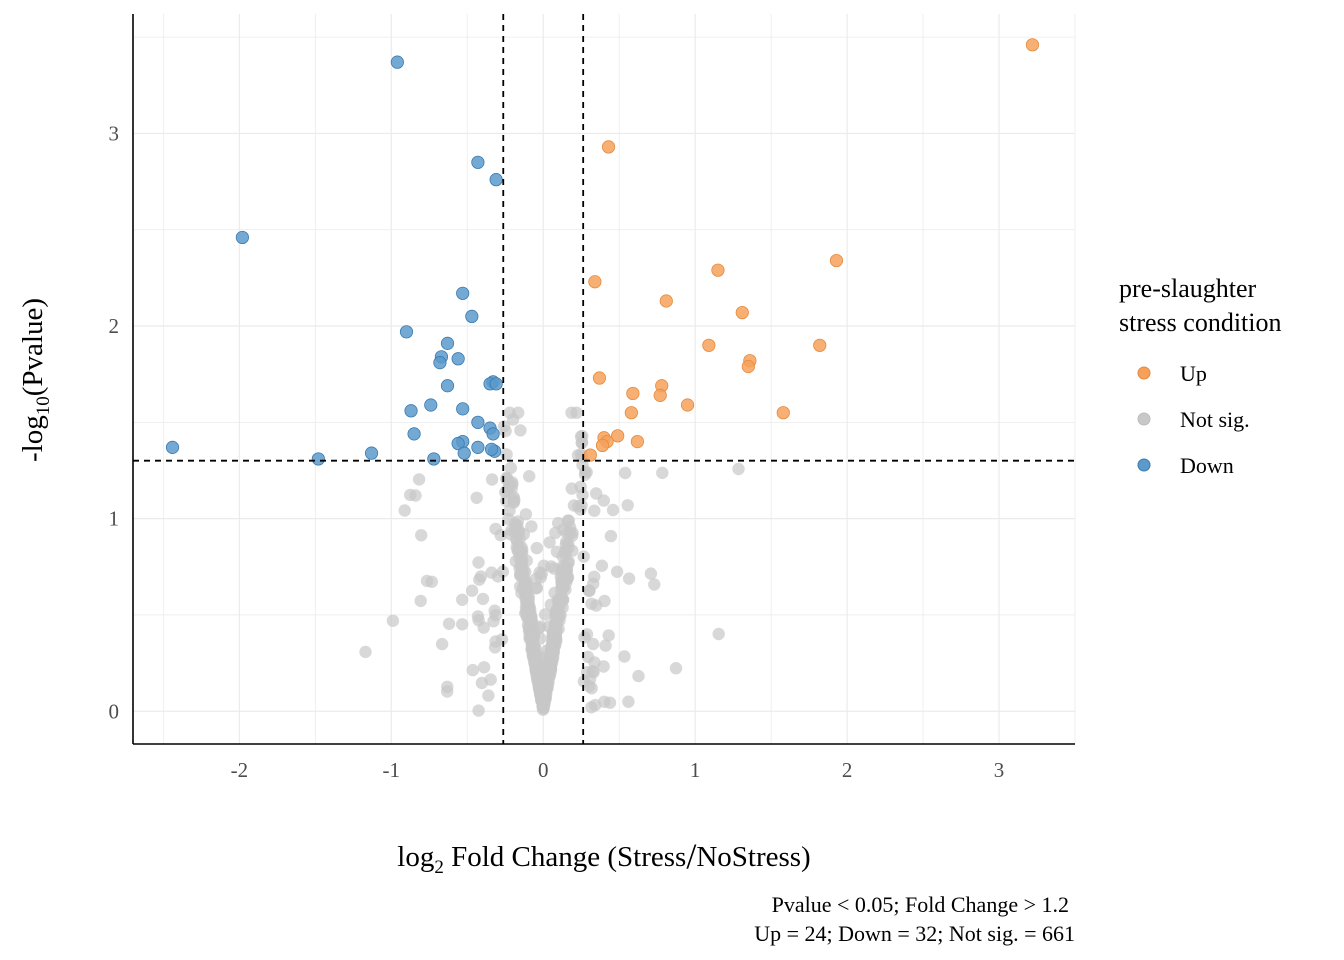 The image size is (1344, 960). Describe the element at coordinates (1144, 373) in the screenshot. I see `legend-key-up` at that location.